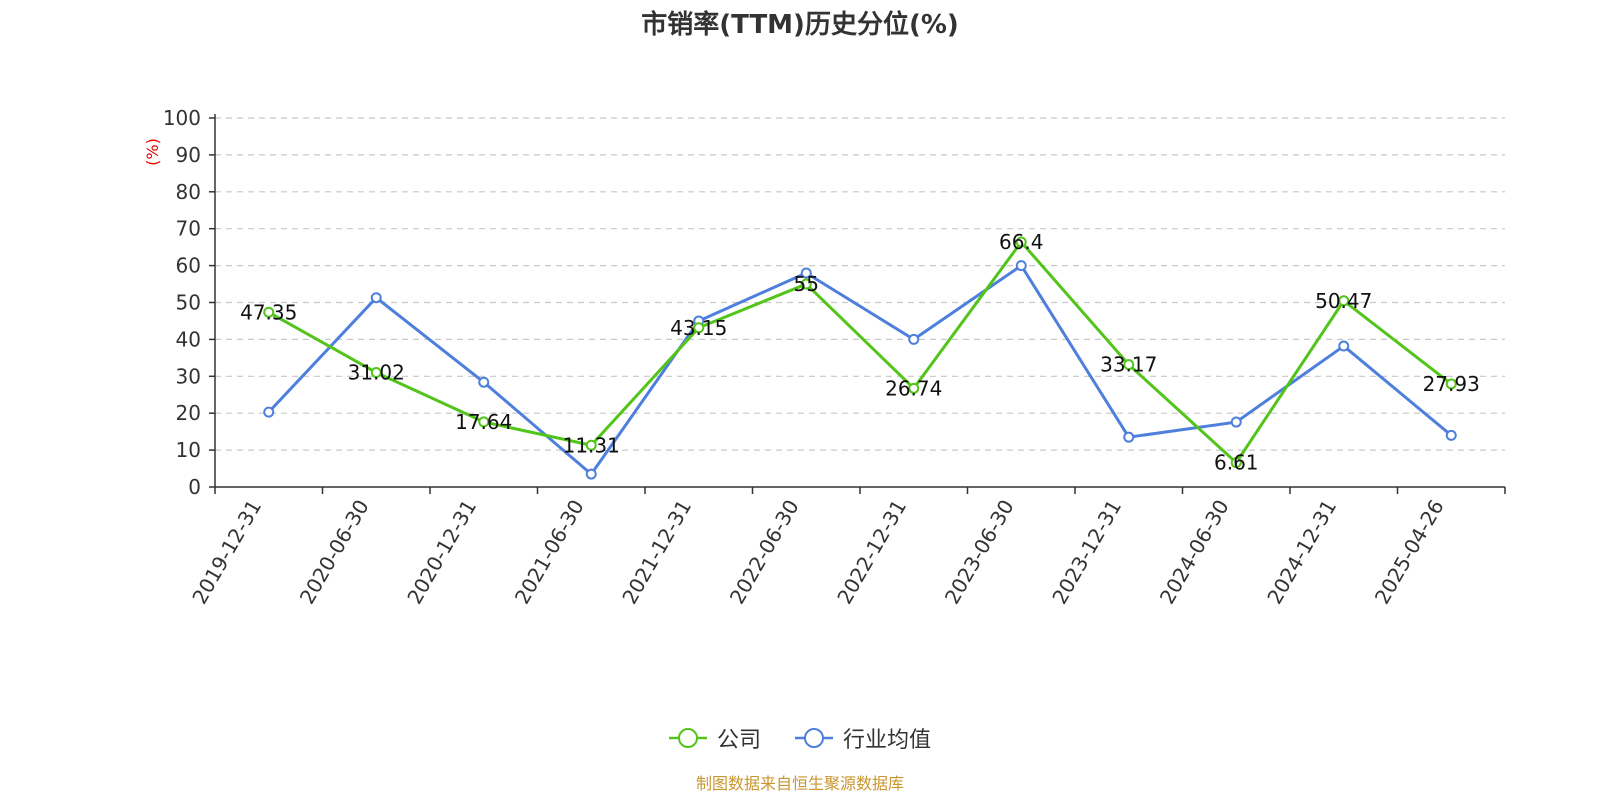  I want to click on y-tick-label-40: 40, so click(188, 339).